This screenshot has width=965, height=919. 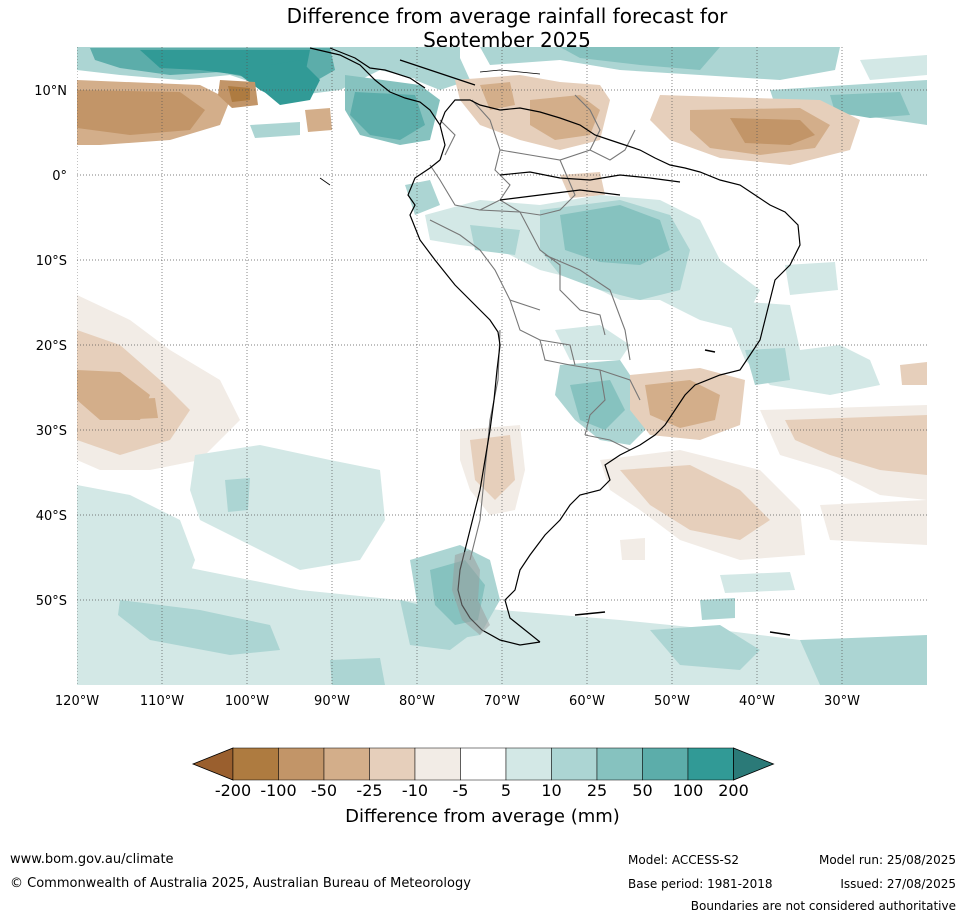 What do you see at coordinates (672, 701) in the screenshot?
I see `lon-label: 50°W` at bounding box center [672, 701].